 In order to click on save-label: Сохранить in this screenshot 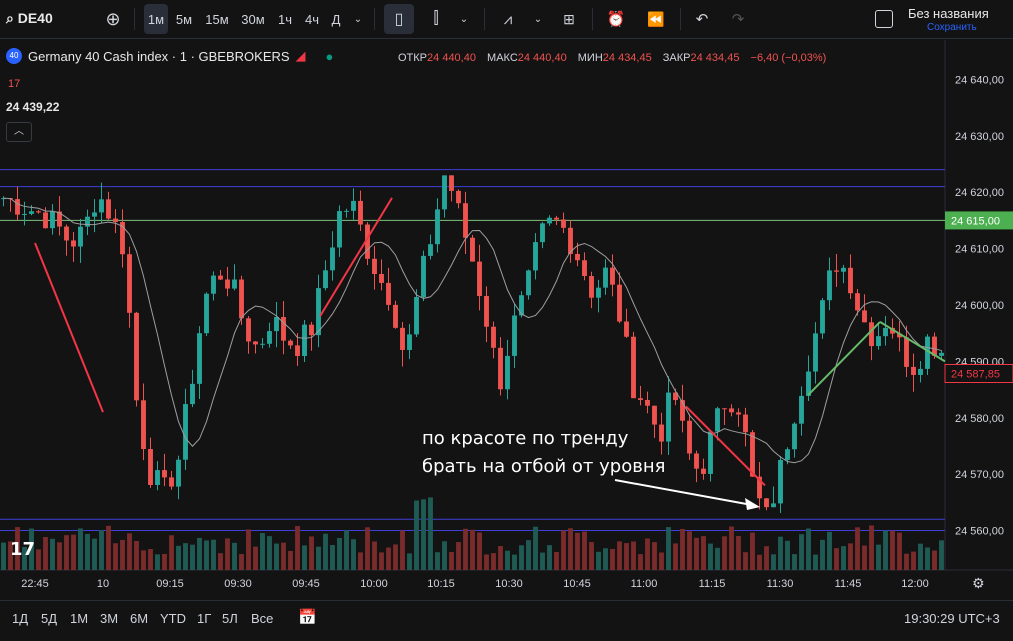, I will do `click(952, 27)`.